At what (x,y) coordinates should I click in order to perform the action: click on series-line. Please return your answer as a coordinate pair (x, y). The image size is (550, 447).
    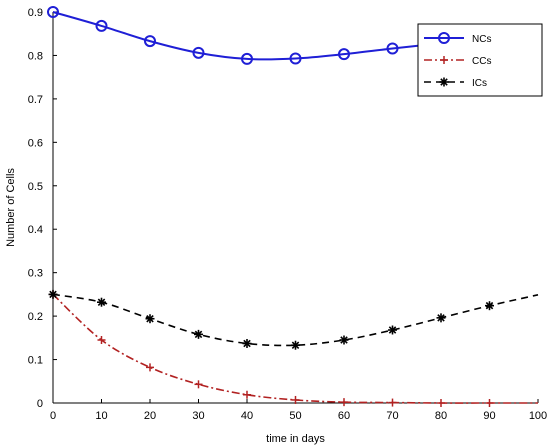
    Looking at the image, I should click on (295, 320).